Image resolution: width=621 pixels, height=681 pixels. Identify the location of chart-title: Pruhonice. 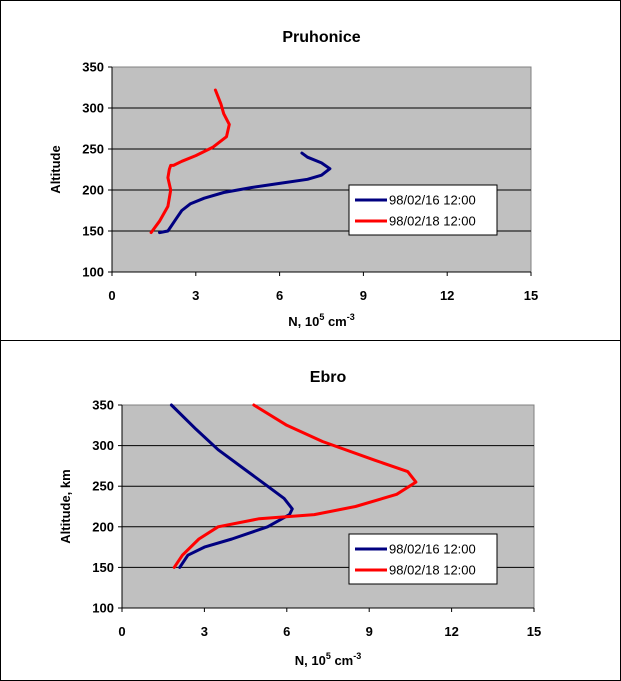
(321, 37).